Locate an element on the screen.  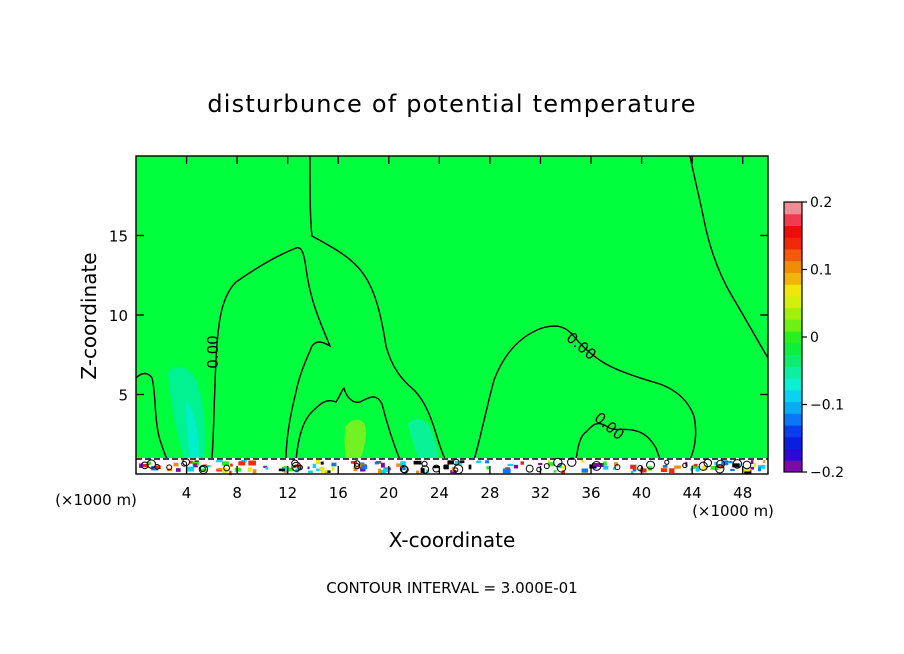
y-tick-label: 5 is located at coordinates (123, 396).